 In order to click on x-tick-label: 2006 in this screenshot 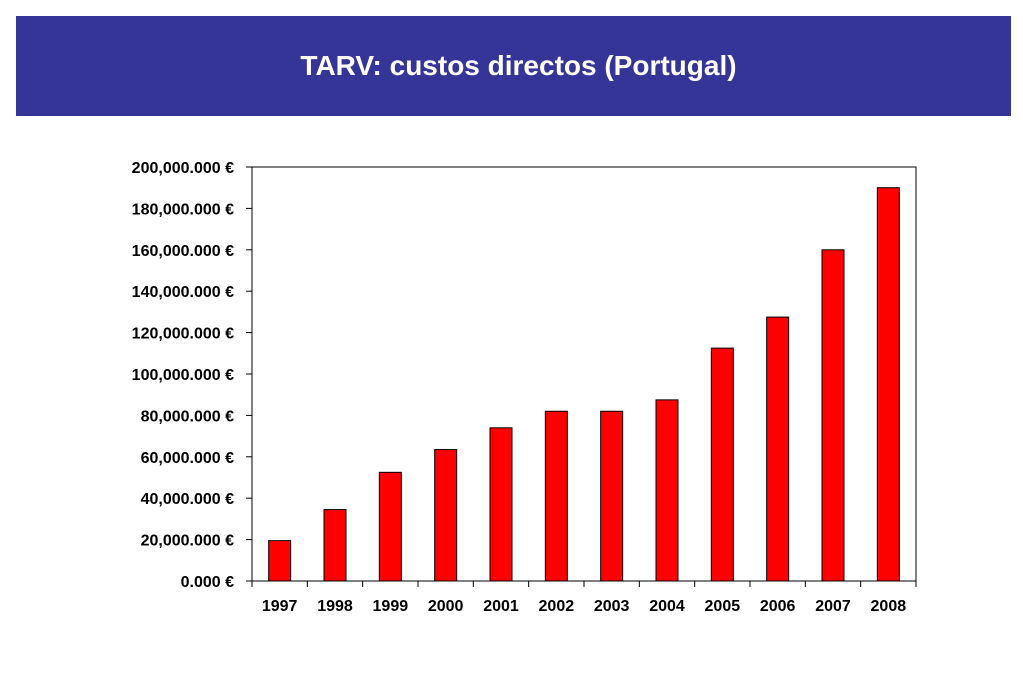, I will do `click(778, 606)`.